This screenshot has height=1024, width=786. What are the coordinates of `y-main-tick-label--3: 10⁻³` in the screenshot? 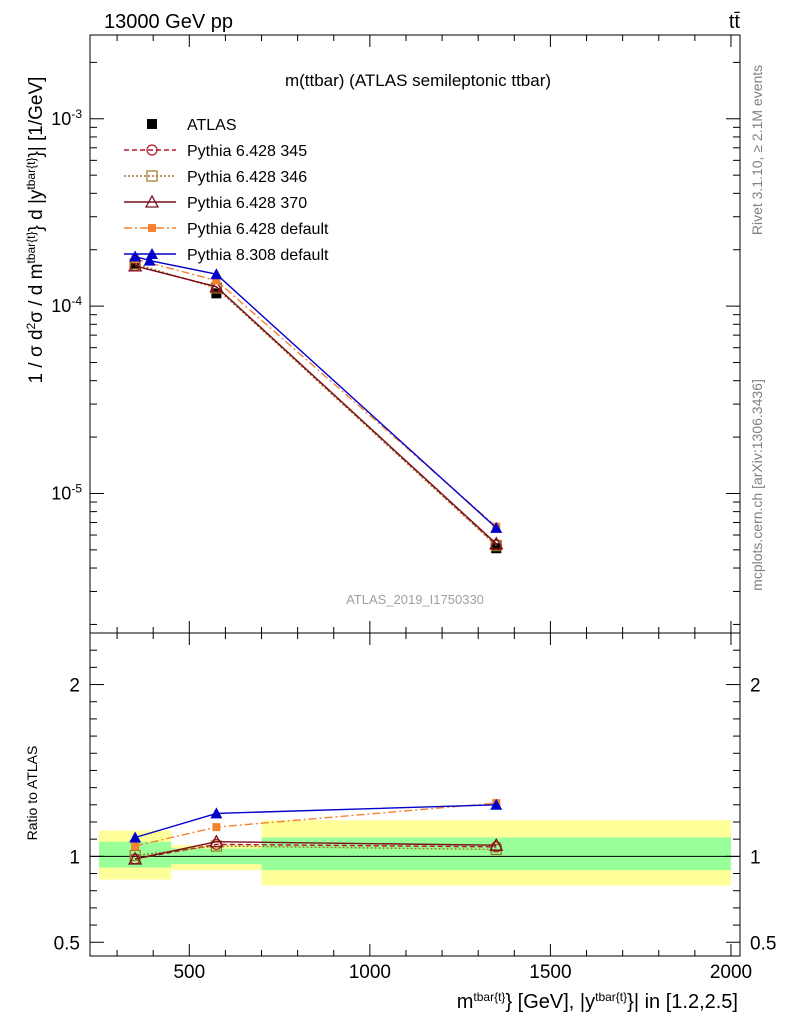 It's located at (66, 118).